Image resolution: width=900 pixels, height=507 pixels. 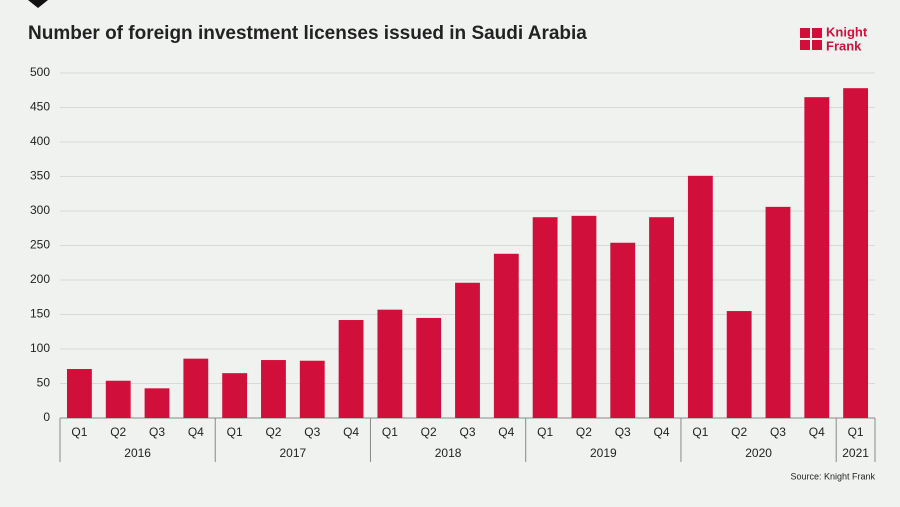 I want to click on y-tick-label: 450, so click(x=40, y=107).